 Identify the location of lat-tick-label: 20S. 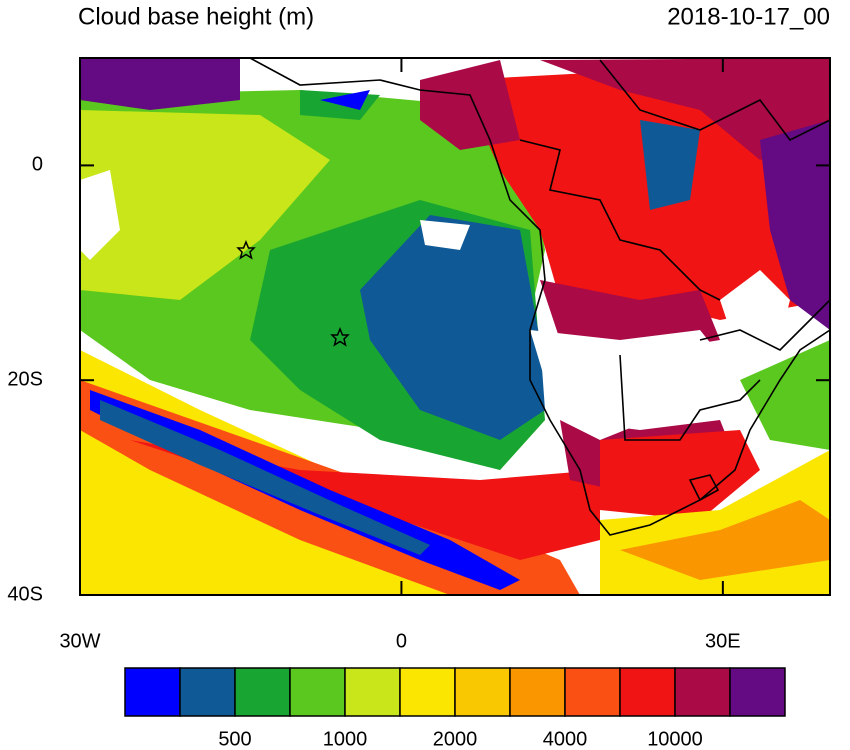
(25, 379).